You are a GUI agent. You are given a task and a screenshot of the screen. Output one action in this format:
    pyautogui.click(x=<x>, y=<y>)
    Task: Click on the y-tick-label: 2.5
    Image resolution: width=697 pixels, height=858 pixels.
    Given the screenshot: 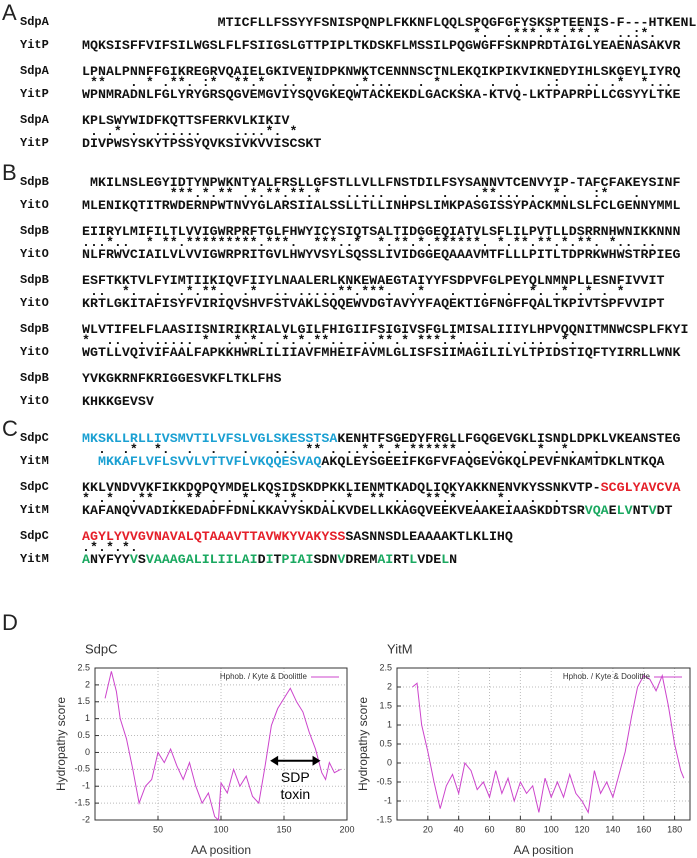 What is the action you would take?
    pyautogui.click(x=83, y=667)
    